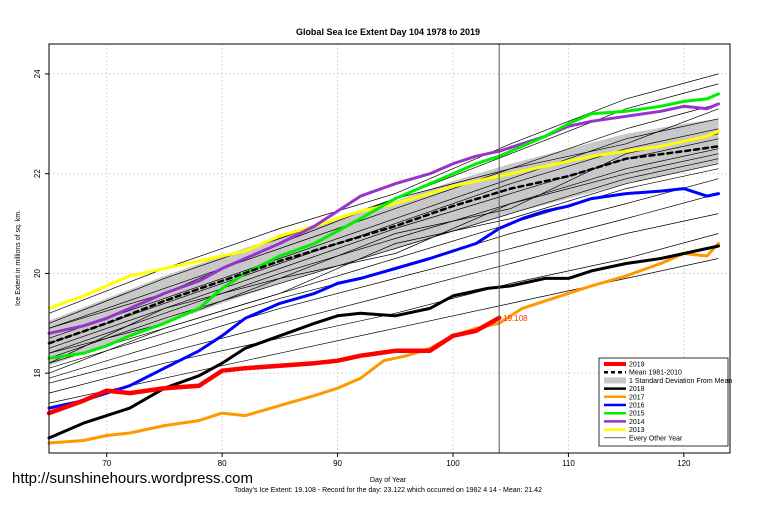 The image size is (760, 506). Describe the element at coordinates (274, 365) in the screenshot. I see `series-line-2019` at that location.